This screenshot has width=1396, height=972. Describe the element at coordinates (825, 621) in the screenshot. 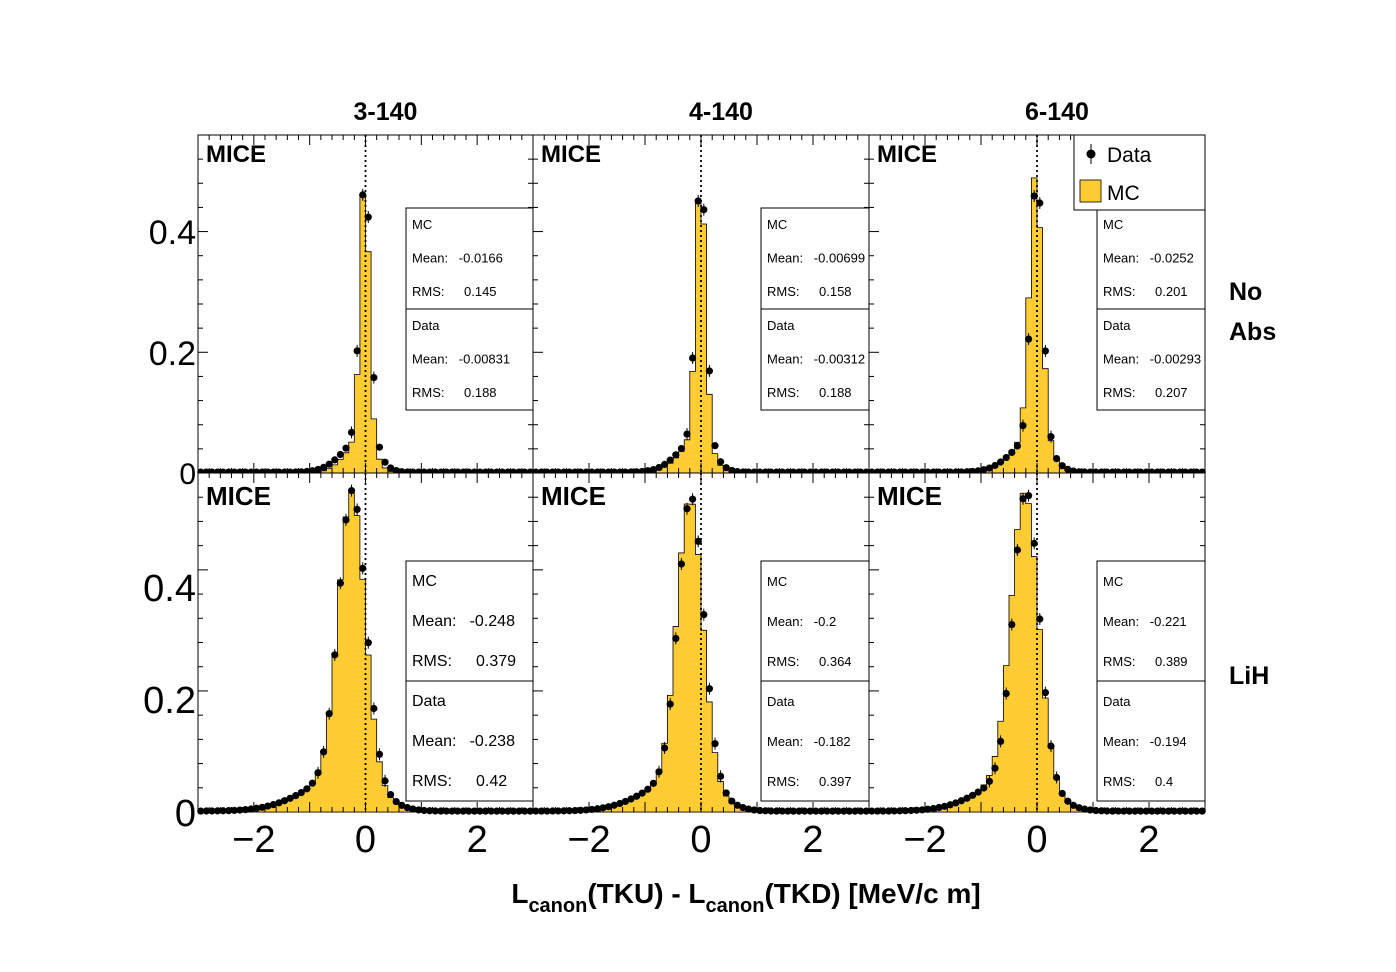

I see `stats-mc-mean-value: -0.2` at that location.